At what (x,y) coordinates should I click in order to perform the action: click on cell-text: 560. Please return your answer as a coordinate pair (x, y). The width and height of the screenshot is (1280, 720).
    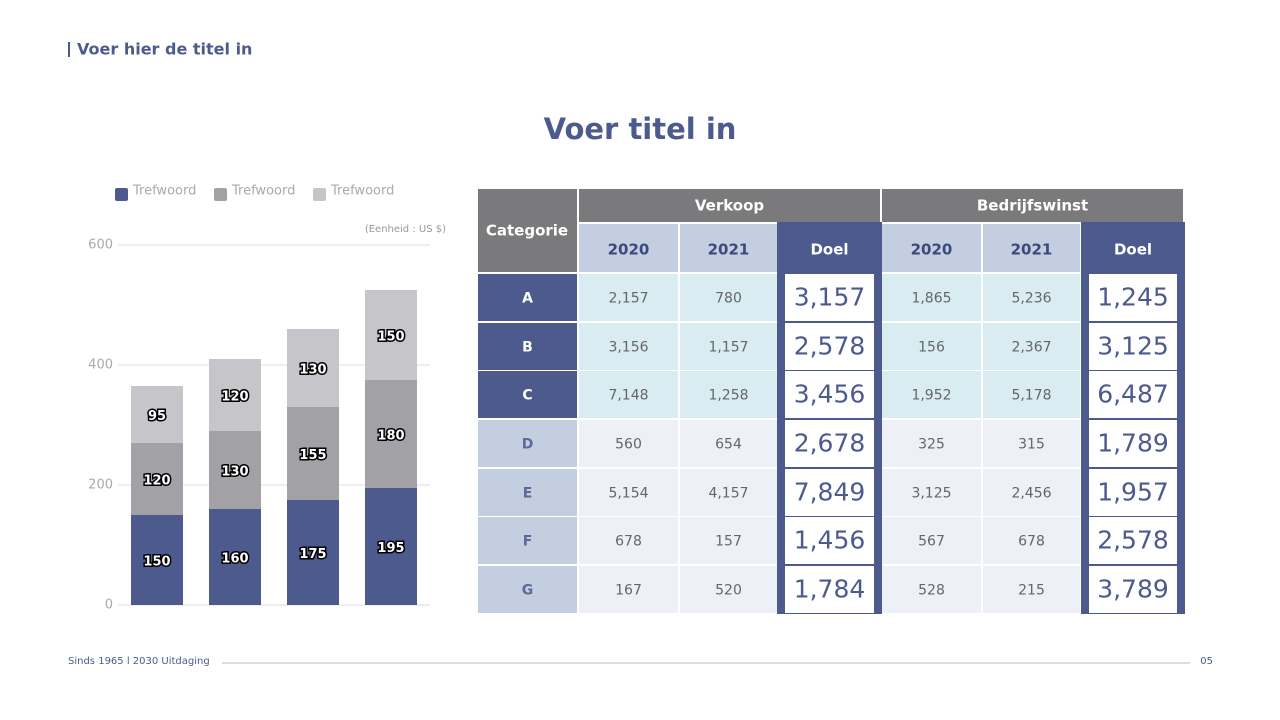
    Looking at the image, I should click on (628, 445).